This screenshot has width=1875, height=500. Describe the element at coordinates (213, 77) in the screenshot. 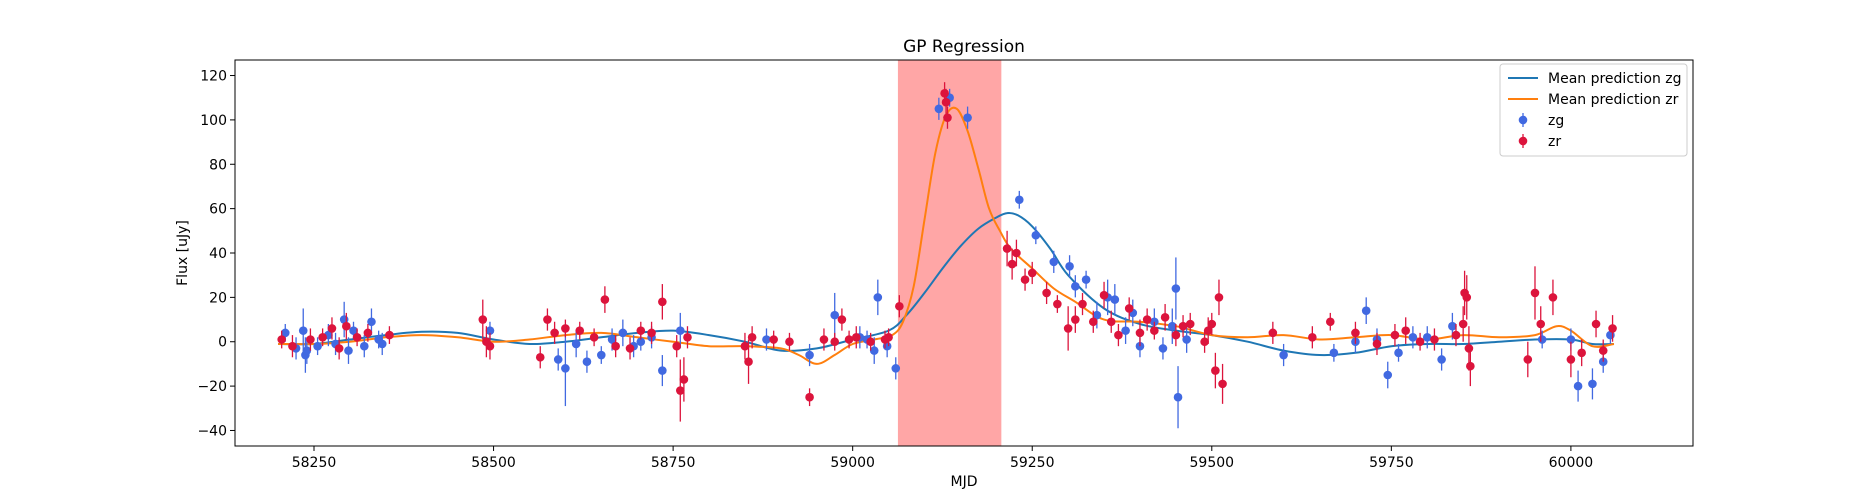

I see `y-tick-label: 120` at that location.